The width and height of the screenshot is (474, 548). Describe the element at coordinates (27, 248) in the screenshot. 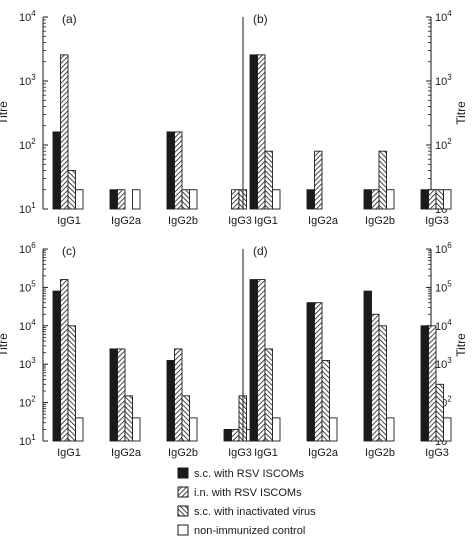

I see `y-tick-label: 10⁶` at that location.